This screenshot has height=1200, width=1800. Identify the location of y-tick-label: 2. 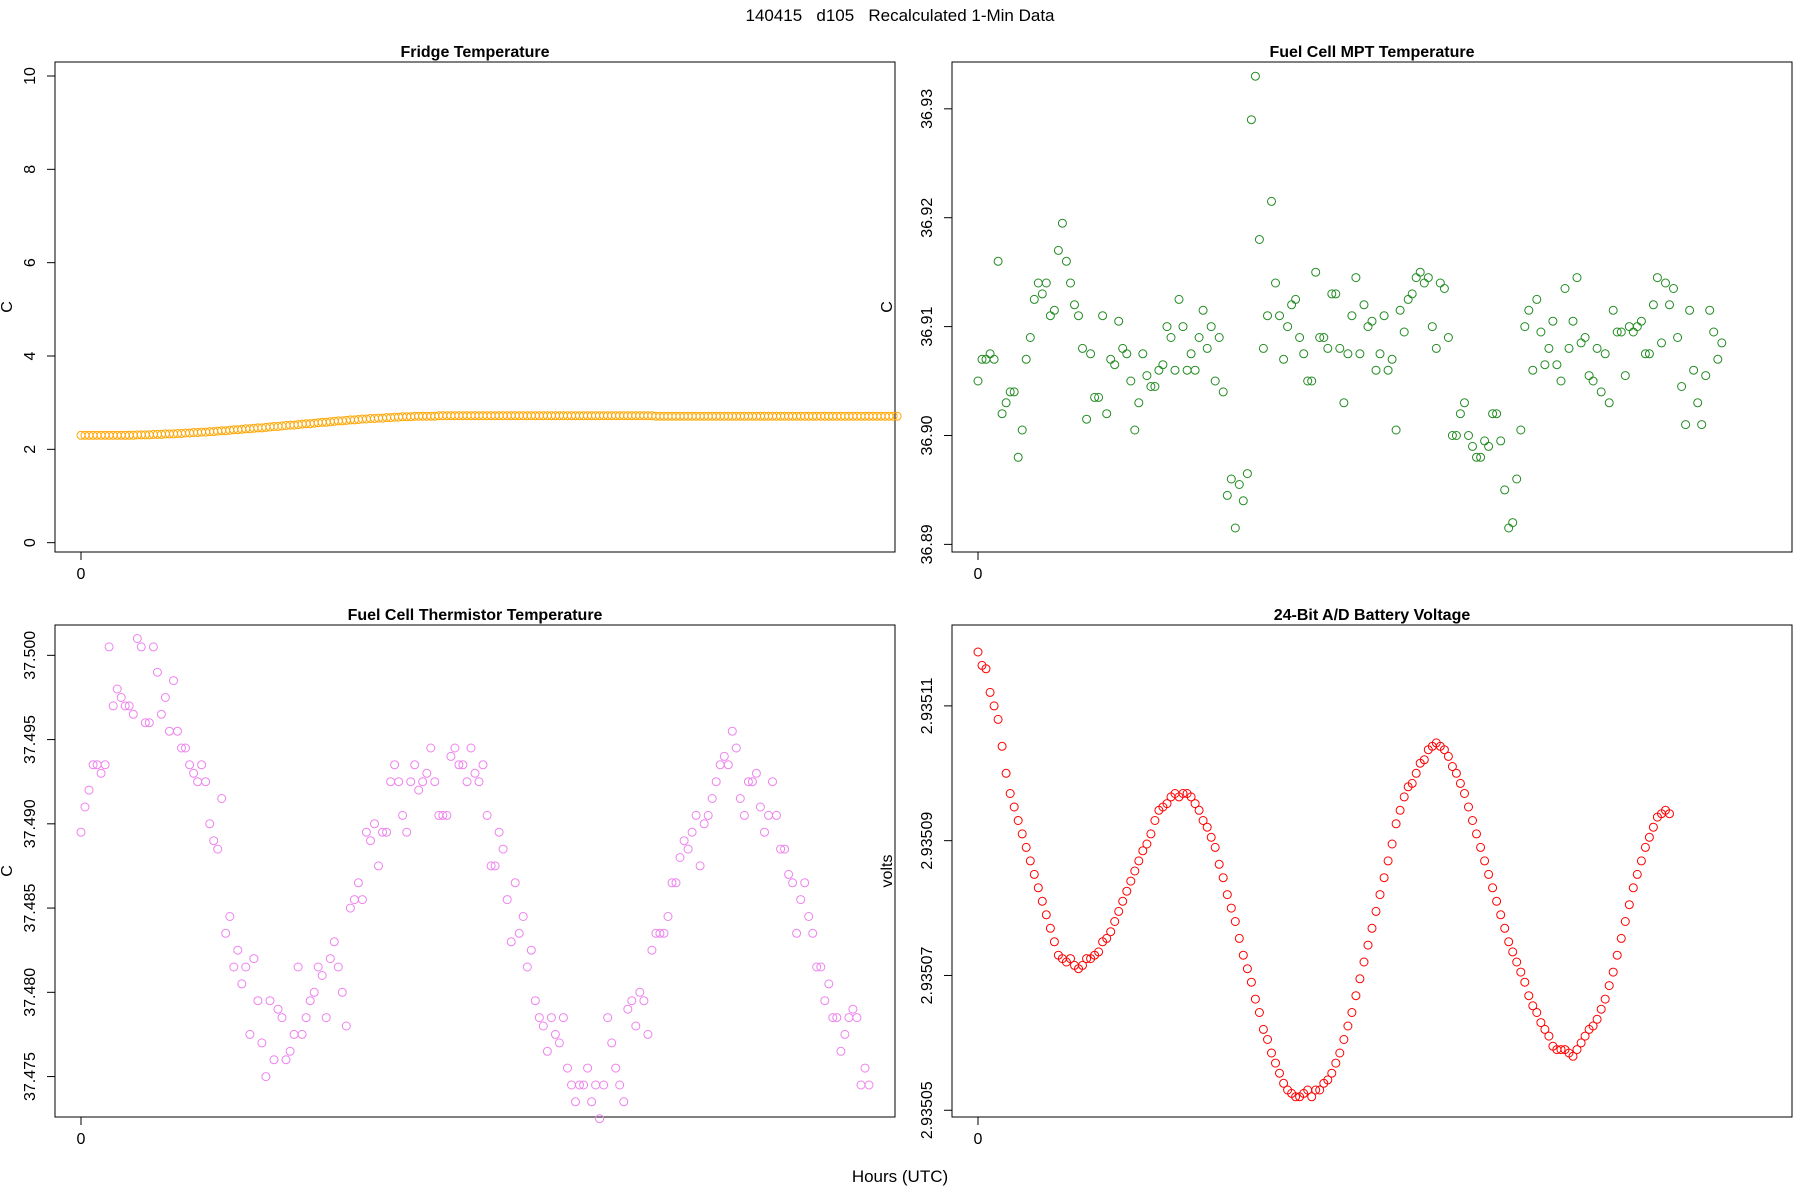
(30, 449).